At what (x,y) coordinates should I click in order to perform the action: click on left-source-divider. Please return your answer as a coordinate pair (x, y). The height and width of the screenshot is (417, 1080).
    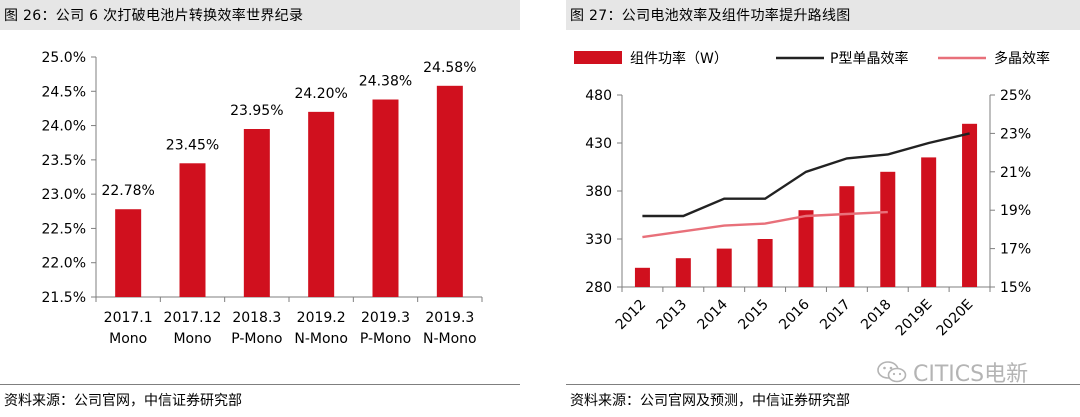
    Looking at the image, I should click on (260, 384).